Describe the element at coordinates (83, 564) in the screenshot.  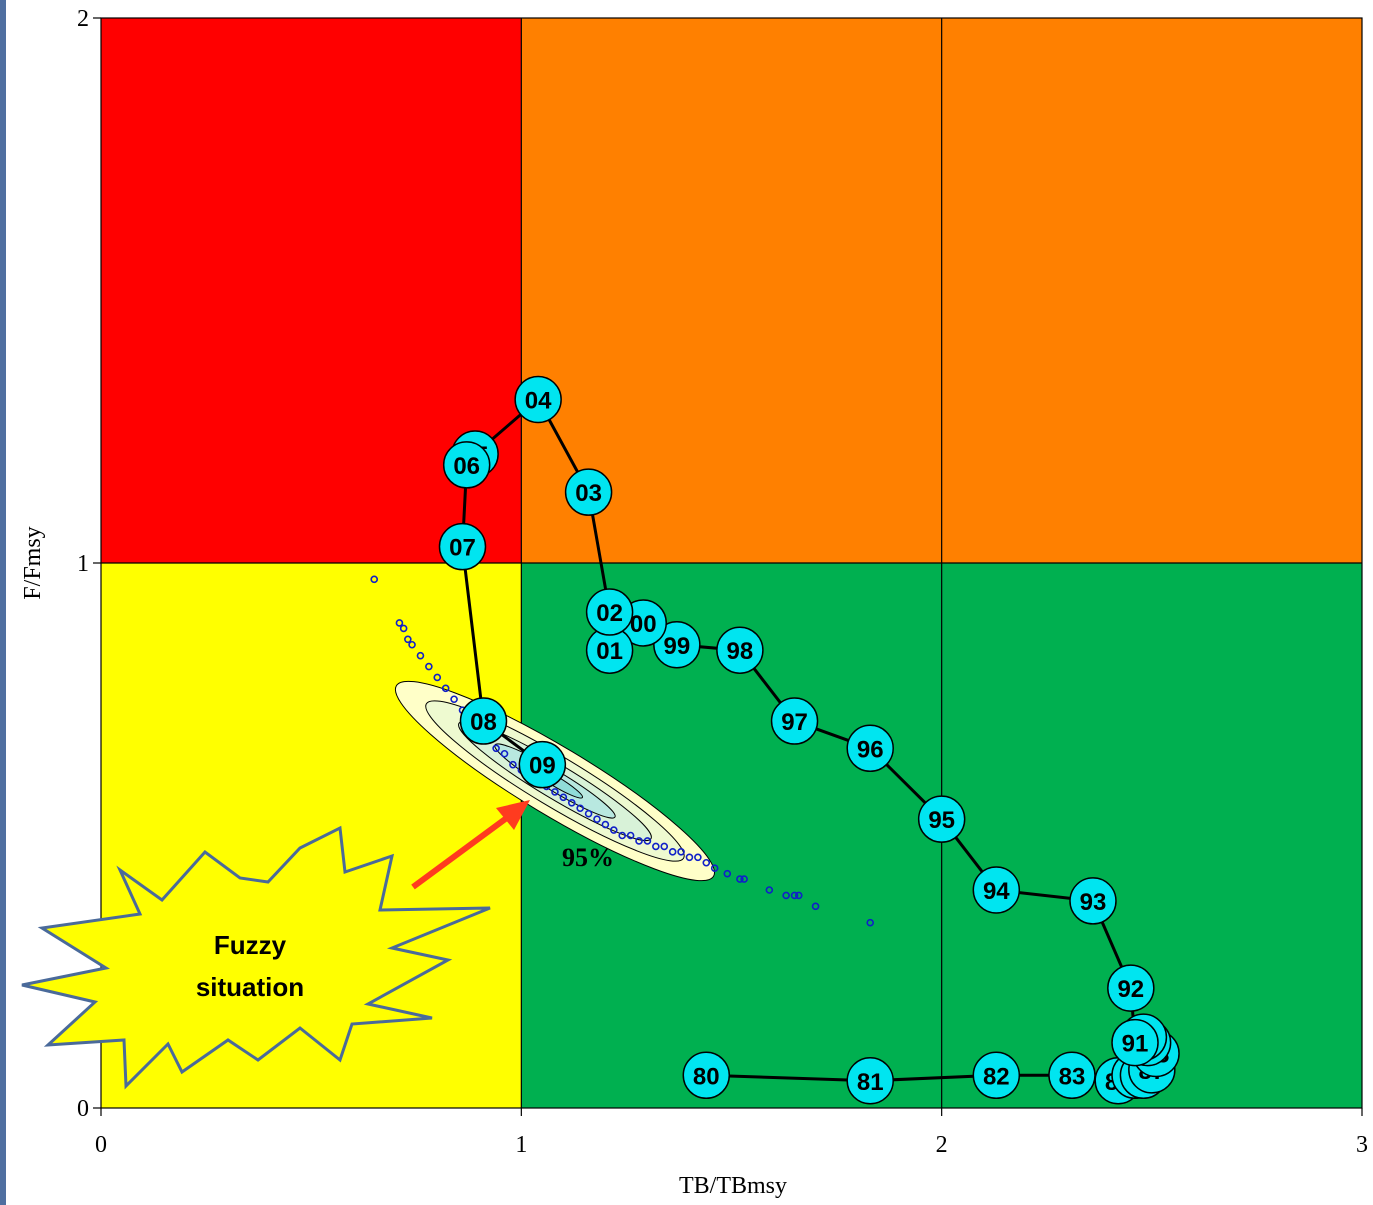
I see `y-tick-label: 1` at that location.